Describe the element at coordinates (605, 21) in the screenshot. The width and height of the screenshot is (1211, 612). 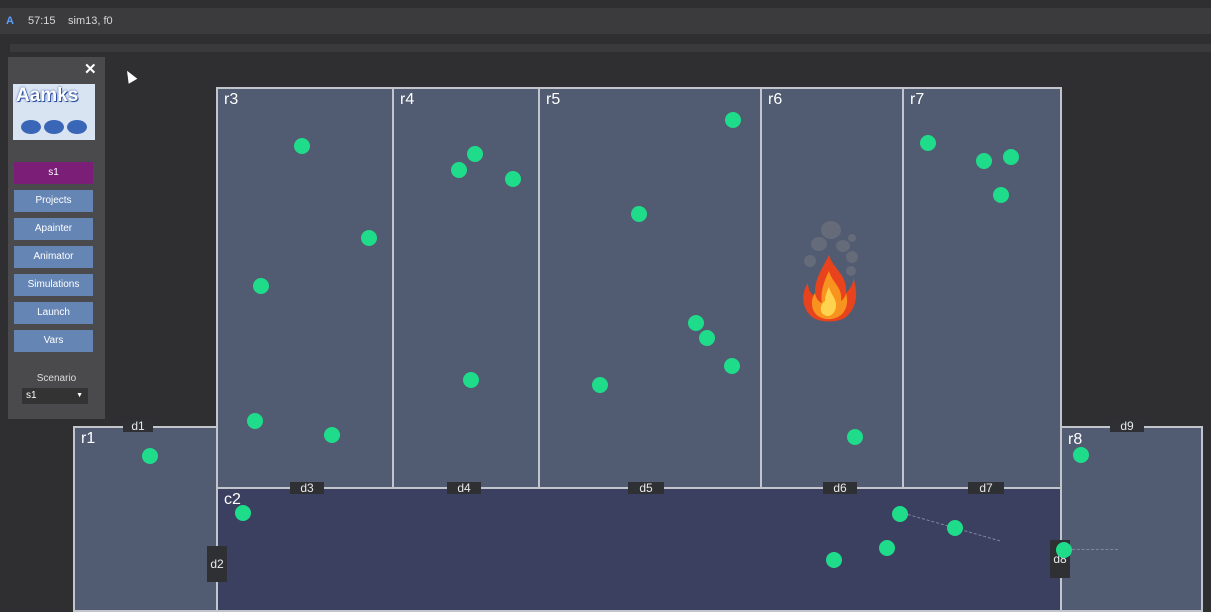
I see `top-bar: A 57:15 sim13, f0` at that location.